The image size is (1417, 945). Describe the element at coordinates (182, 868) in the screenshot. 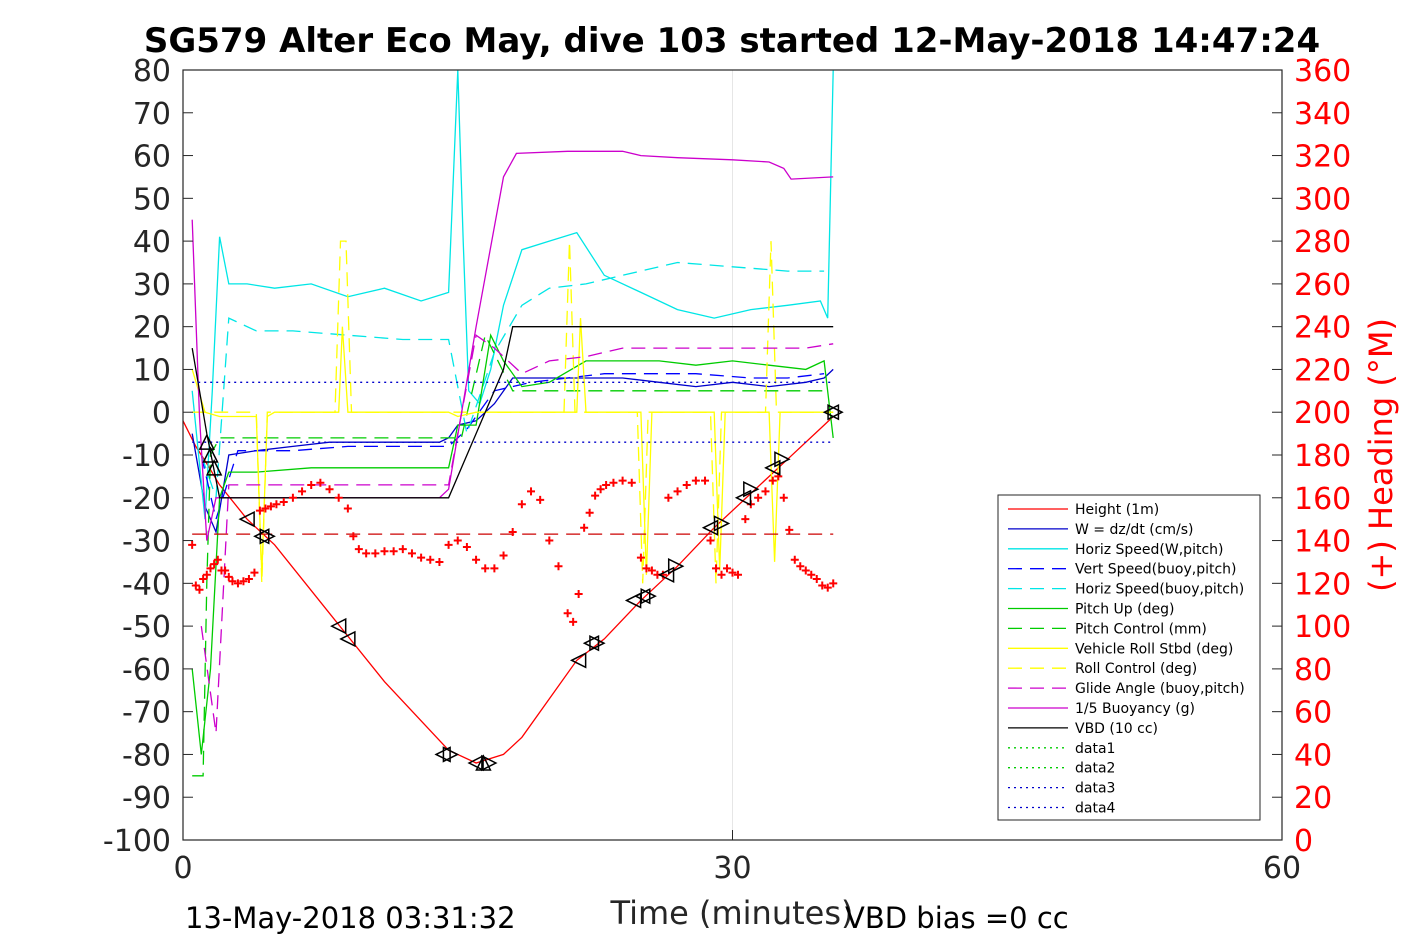

I see `x-tick-label: 0` at that location.